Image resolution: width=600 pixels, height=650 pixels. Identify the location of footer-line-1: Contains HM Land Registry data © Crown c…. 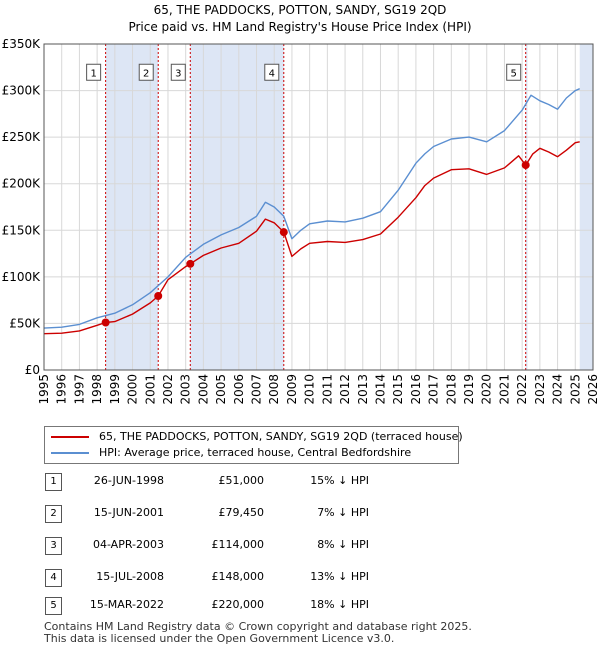
(258, 626).